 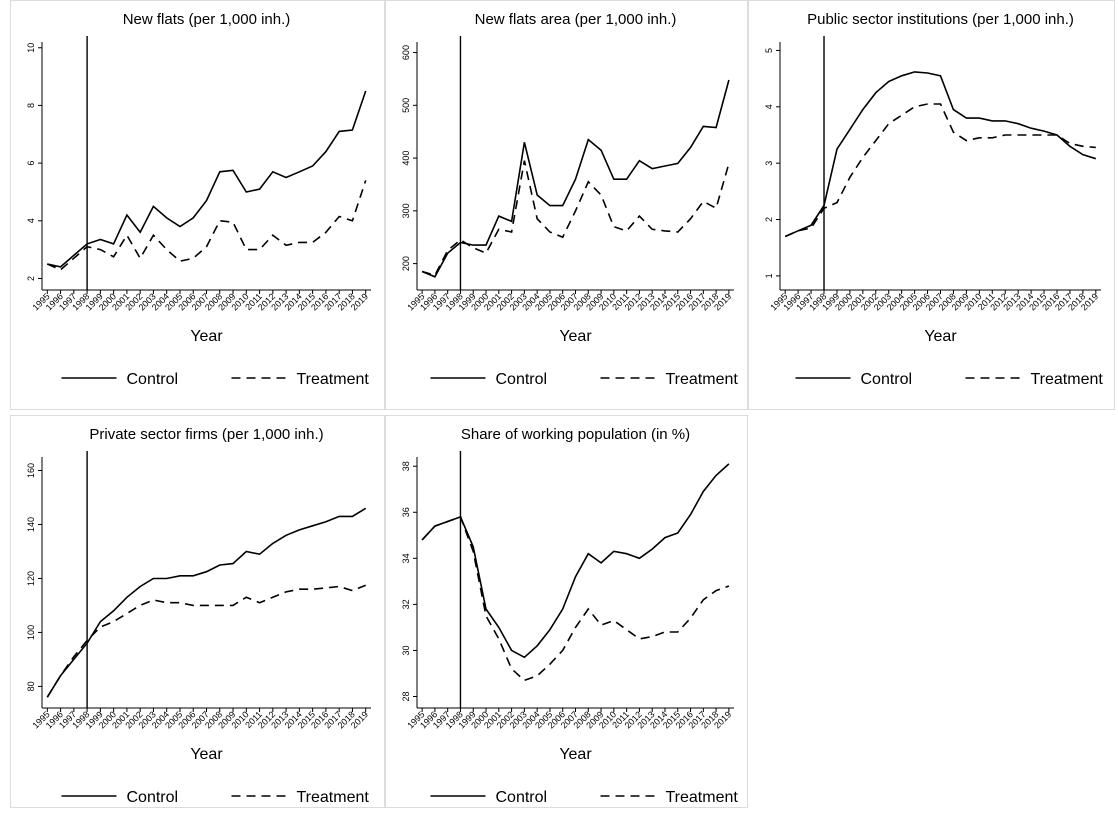 I want to click on y-tick-label: 140, so click(x=31, y=524).